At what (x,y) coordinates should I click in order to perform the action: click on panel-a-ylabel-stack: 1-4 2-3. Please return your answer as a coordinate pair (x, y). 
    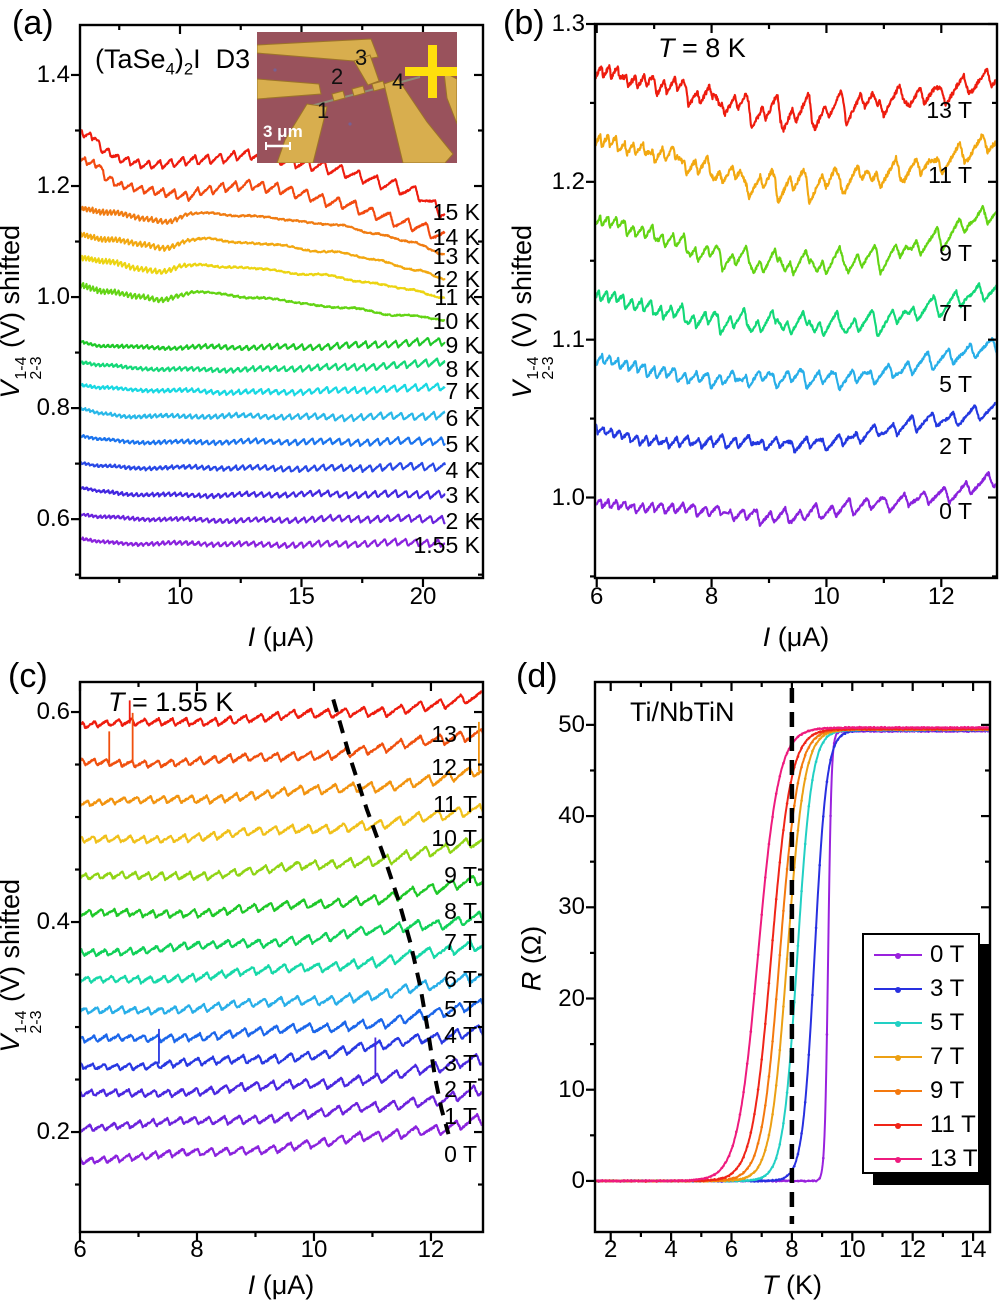
    Looking at the image, I should click on (29, 368).